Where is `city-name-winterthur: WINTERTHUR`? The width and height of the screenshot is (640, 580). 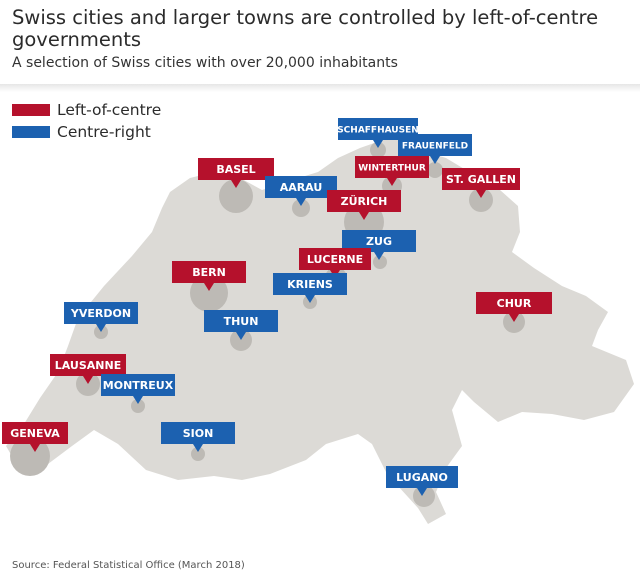 city-name-winterthur: WINTERTHUR is located at coordinates (392, 168).